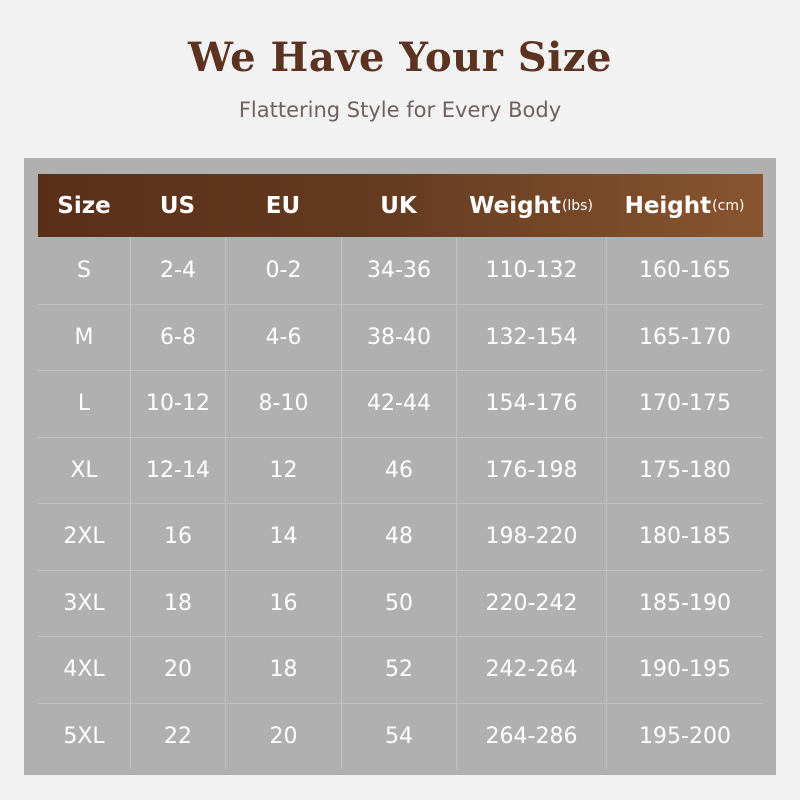  I want to click on table-cell: 160-165, so click(684, 270).